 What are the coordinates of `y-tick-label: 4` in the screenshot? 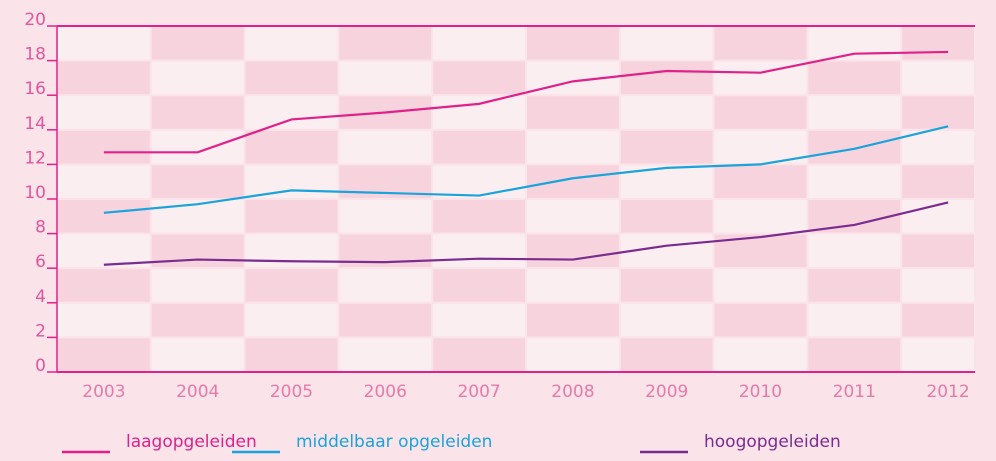 It's located at (40, 297).